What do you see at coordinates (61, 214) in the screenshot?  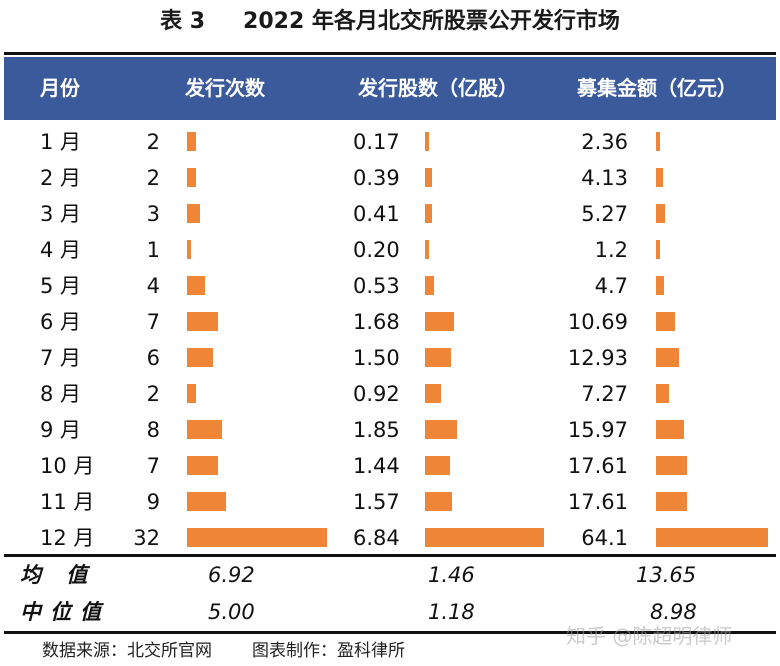 I see `month-cell: 3 月` at bounding box center [61, 214].